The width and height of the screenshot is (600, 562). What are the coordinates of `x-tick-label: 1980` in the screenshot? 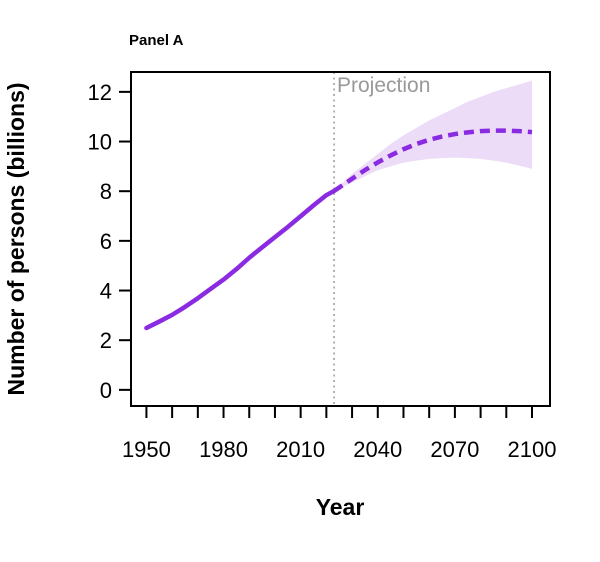 It's located at (223, 449).